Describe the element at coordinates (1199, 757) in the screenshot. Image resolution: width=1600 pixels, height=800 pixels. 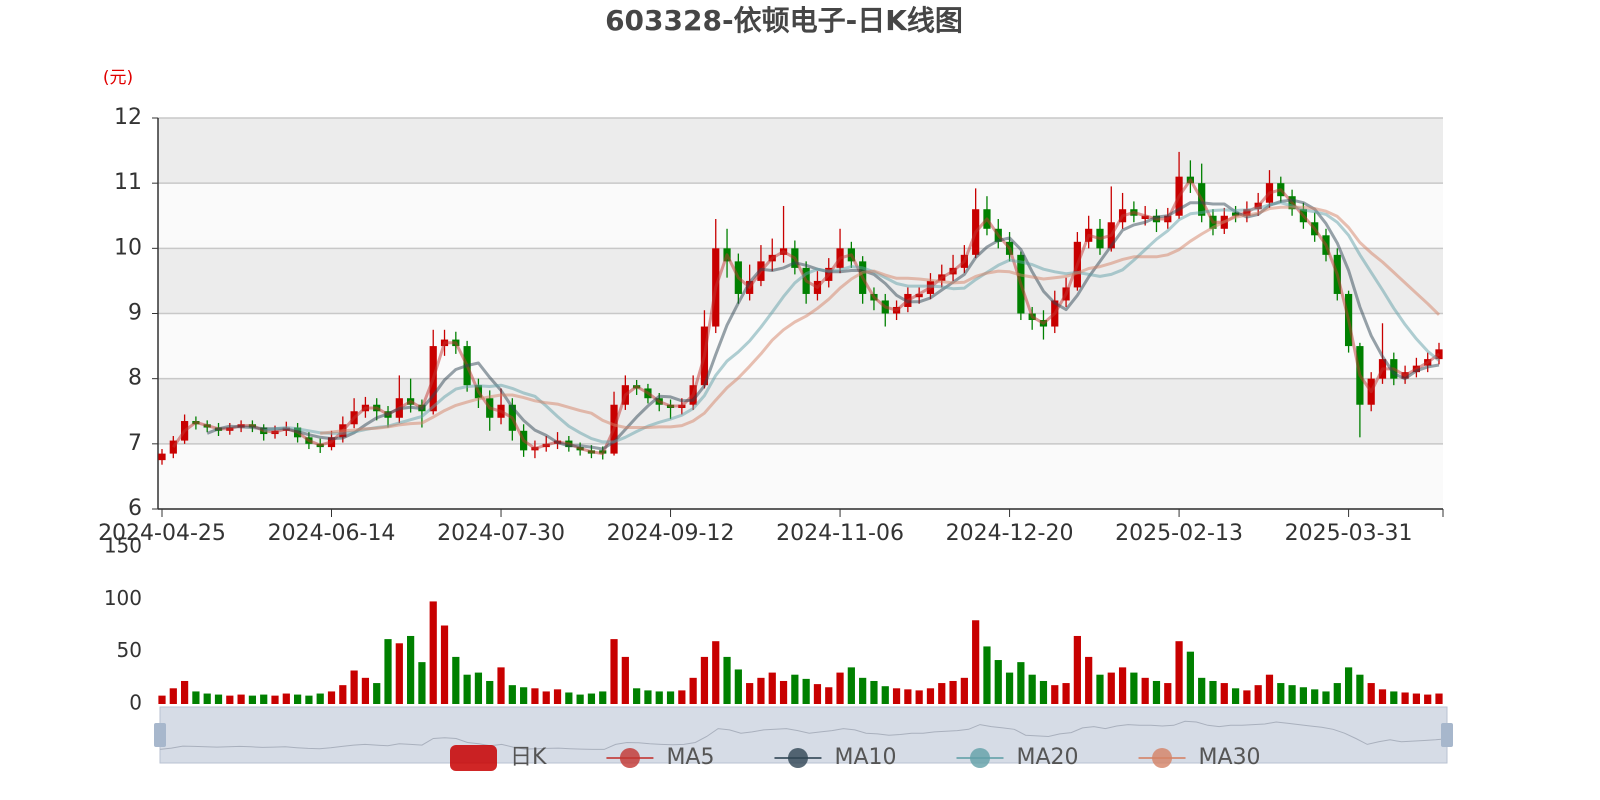
I see `legend-item: MA30` at that location.